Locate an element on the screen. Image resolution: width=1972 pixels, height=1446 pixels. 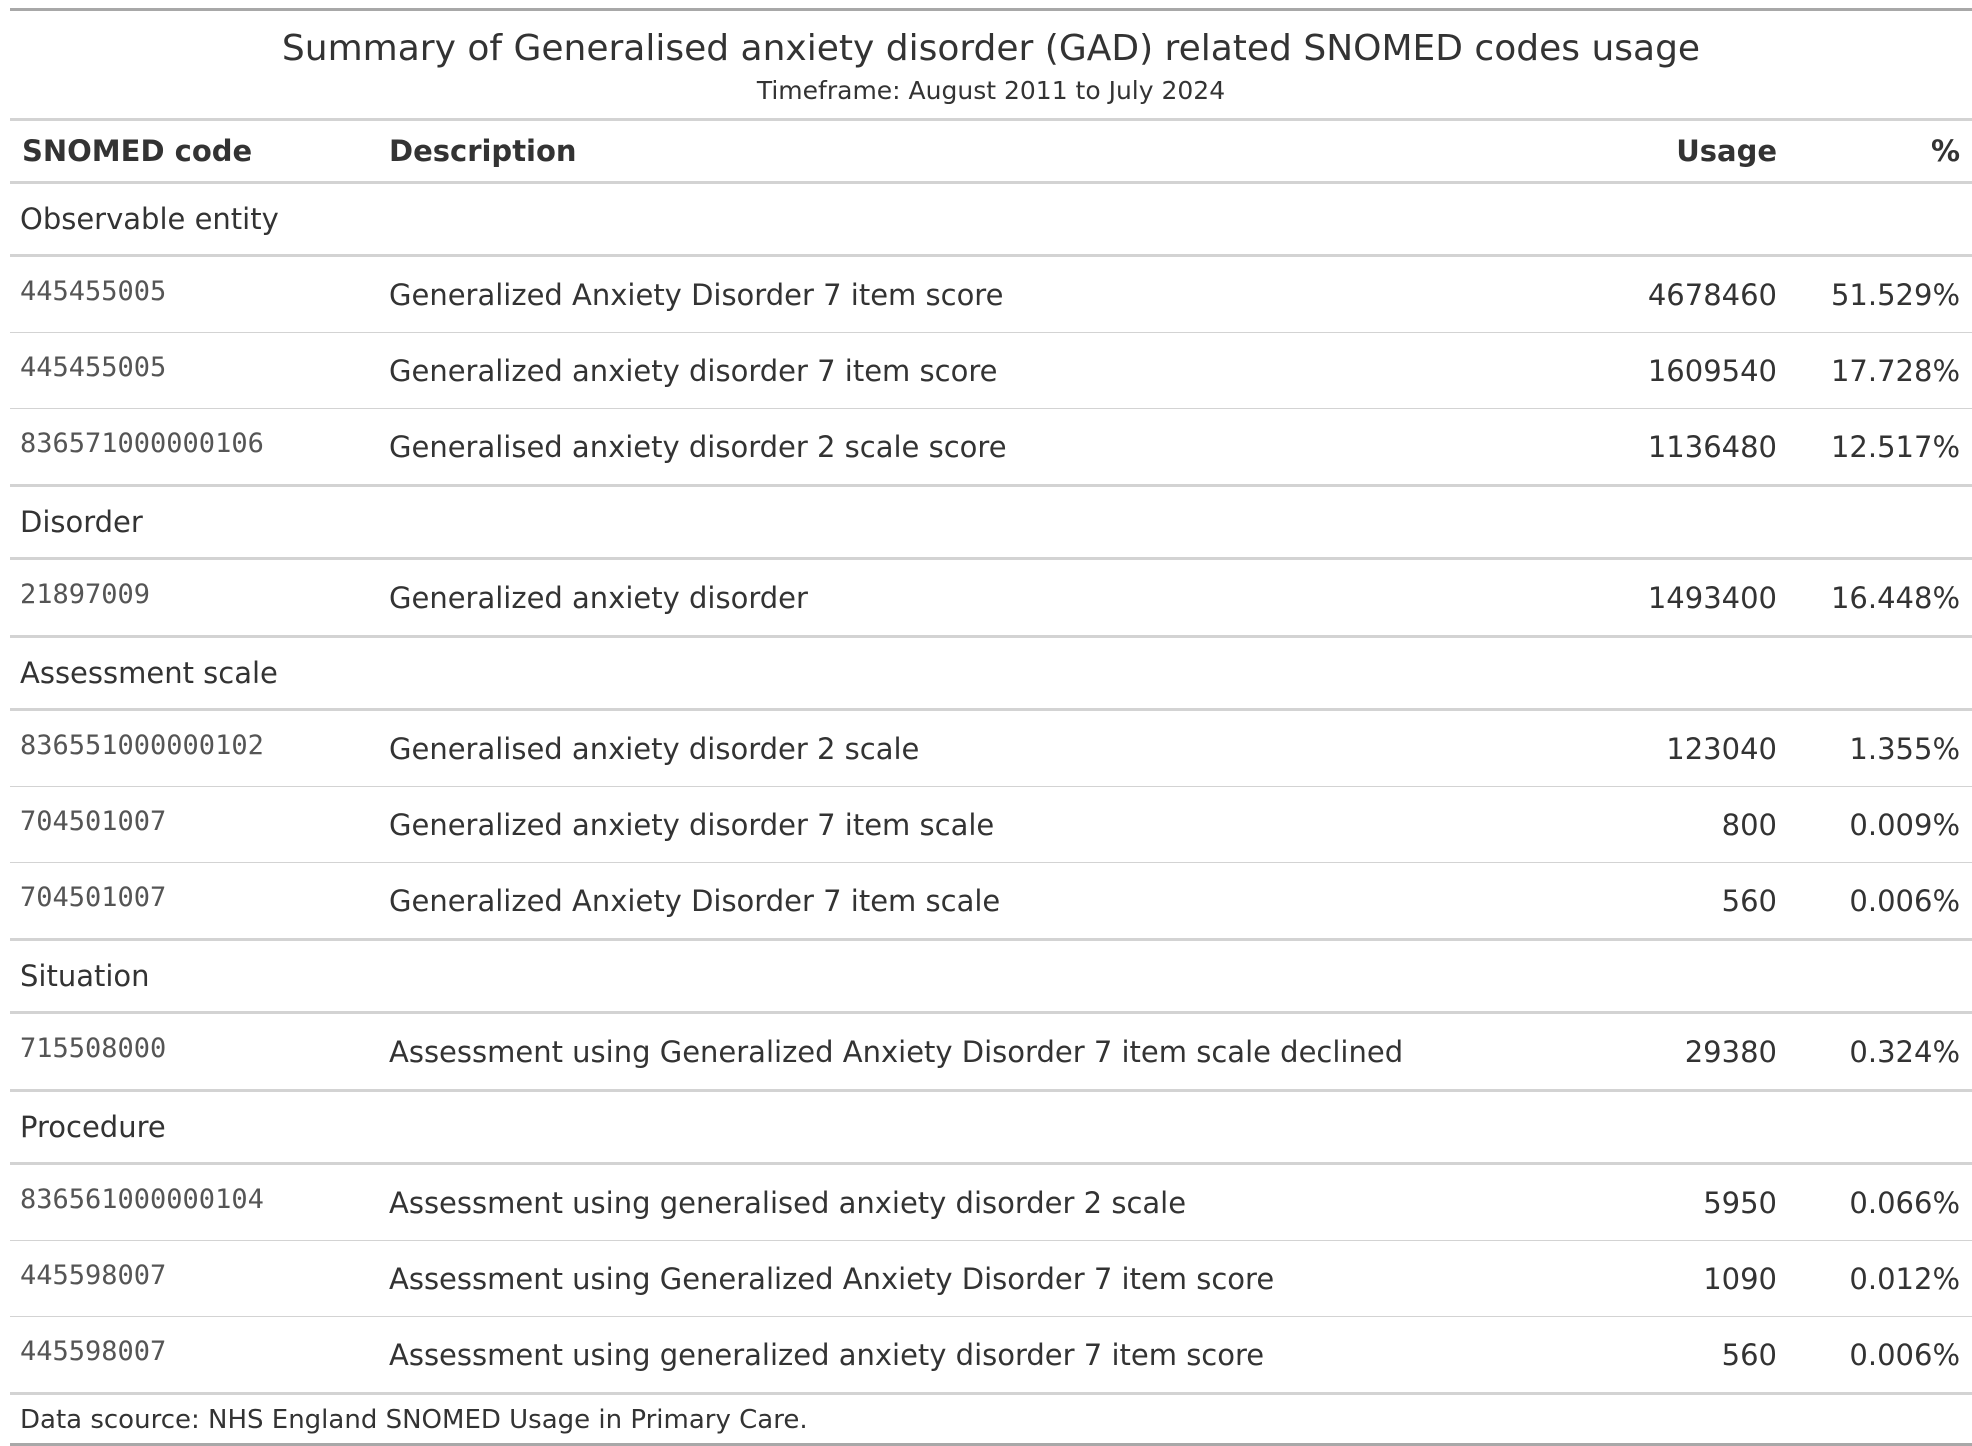
usage-cell: 1609540 is located at coordinates (1698, 370).